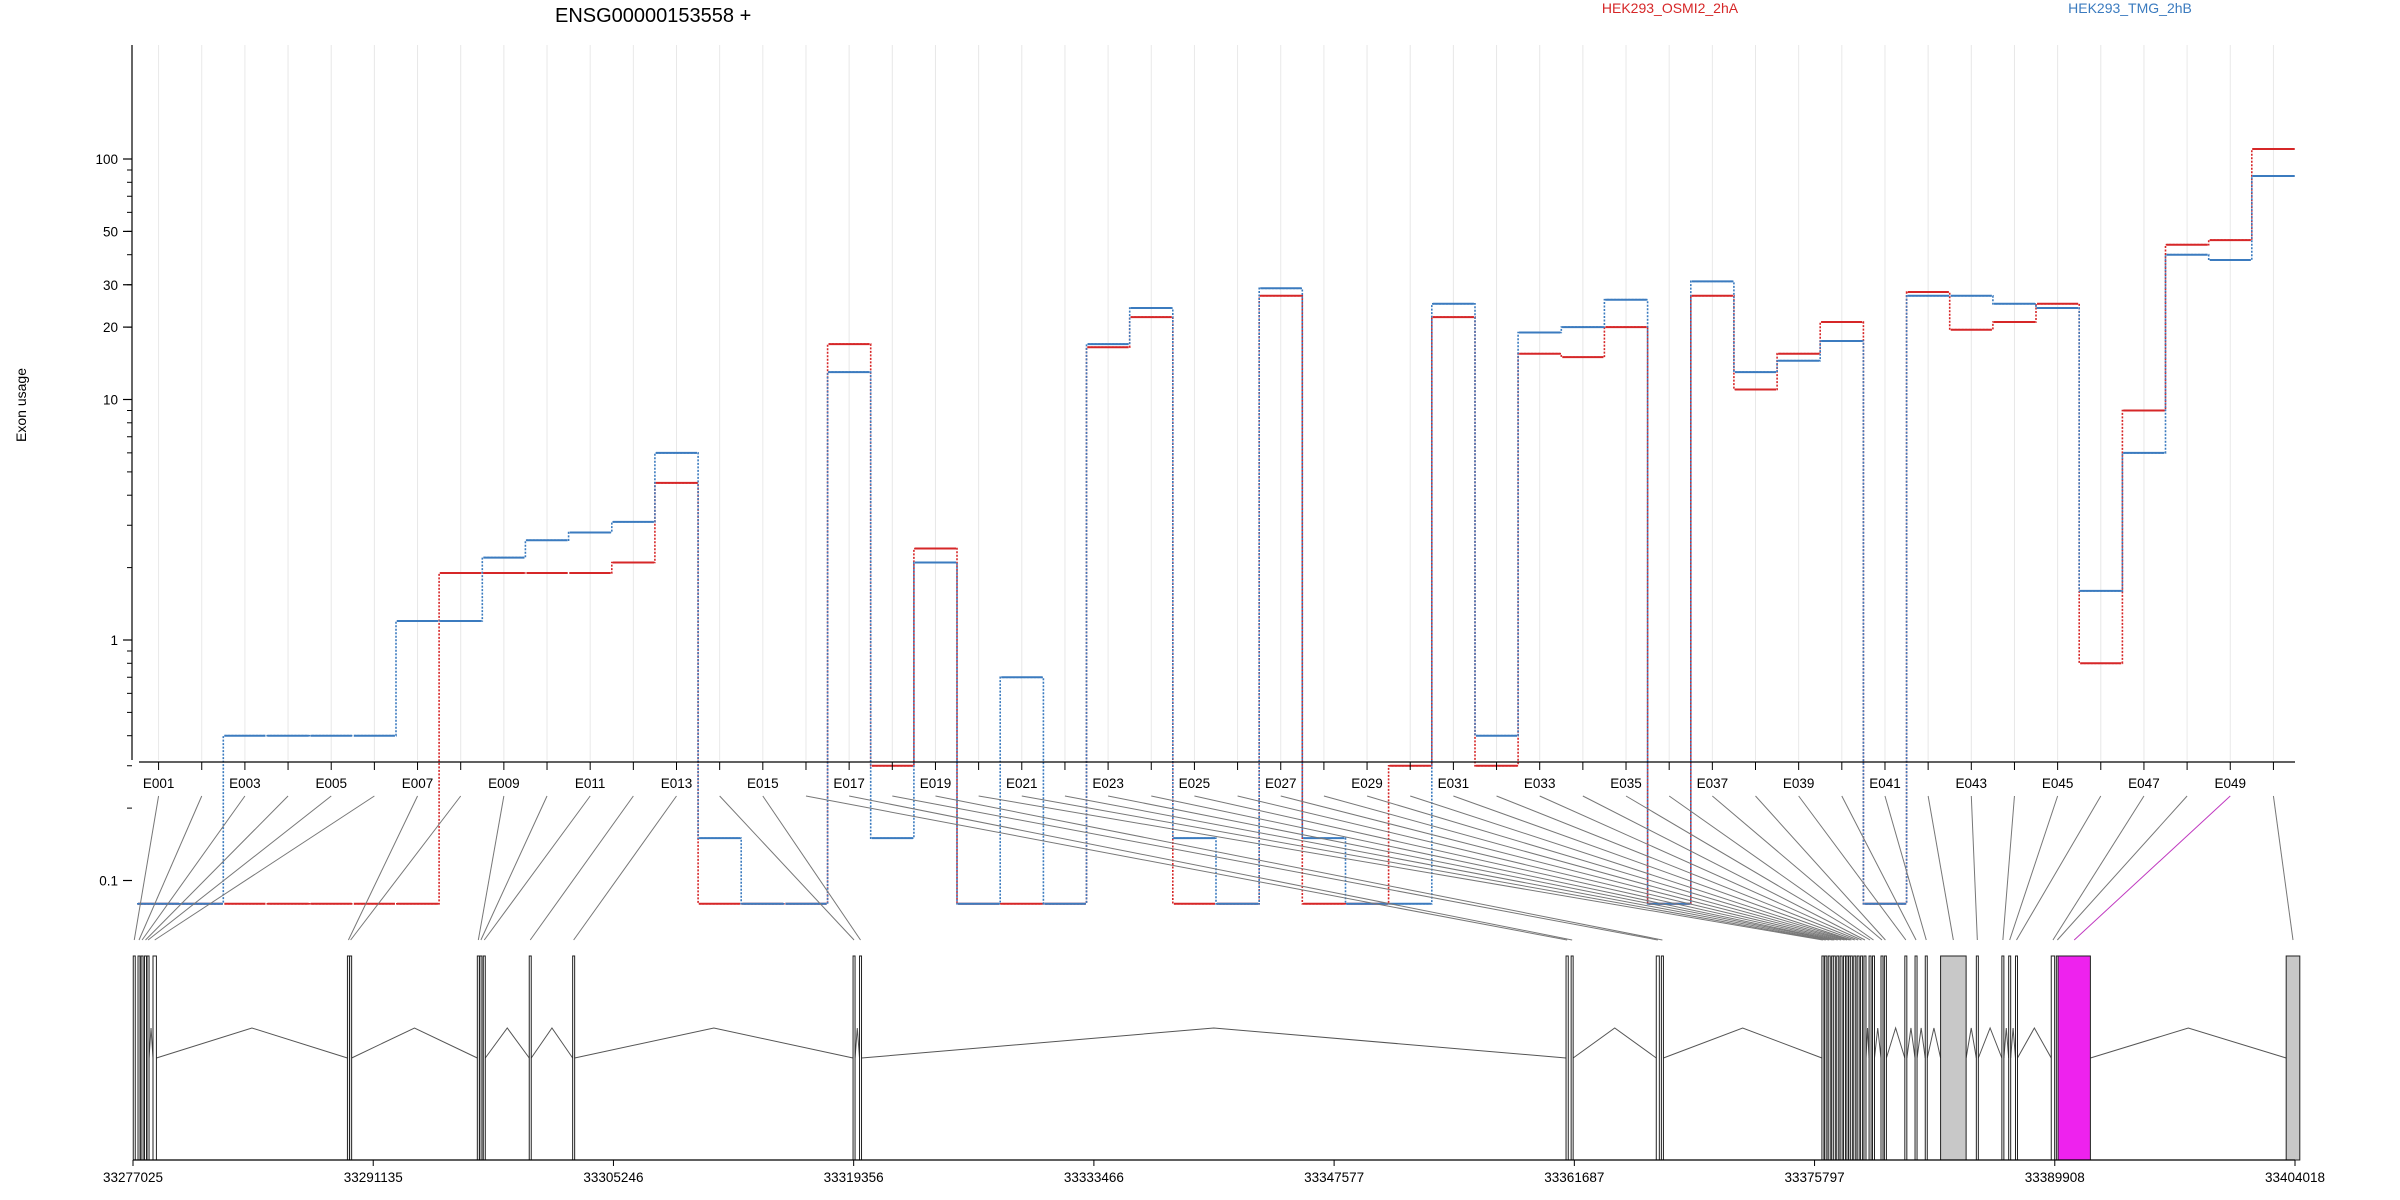 The height and width of the screenshot is (1200, 2400). What do you see at coordinates (159, 783) in the screenshot?
I see `exon-tick-label: E001` at bounding box center [159, 783].